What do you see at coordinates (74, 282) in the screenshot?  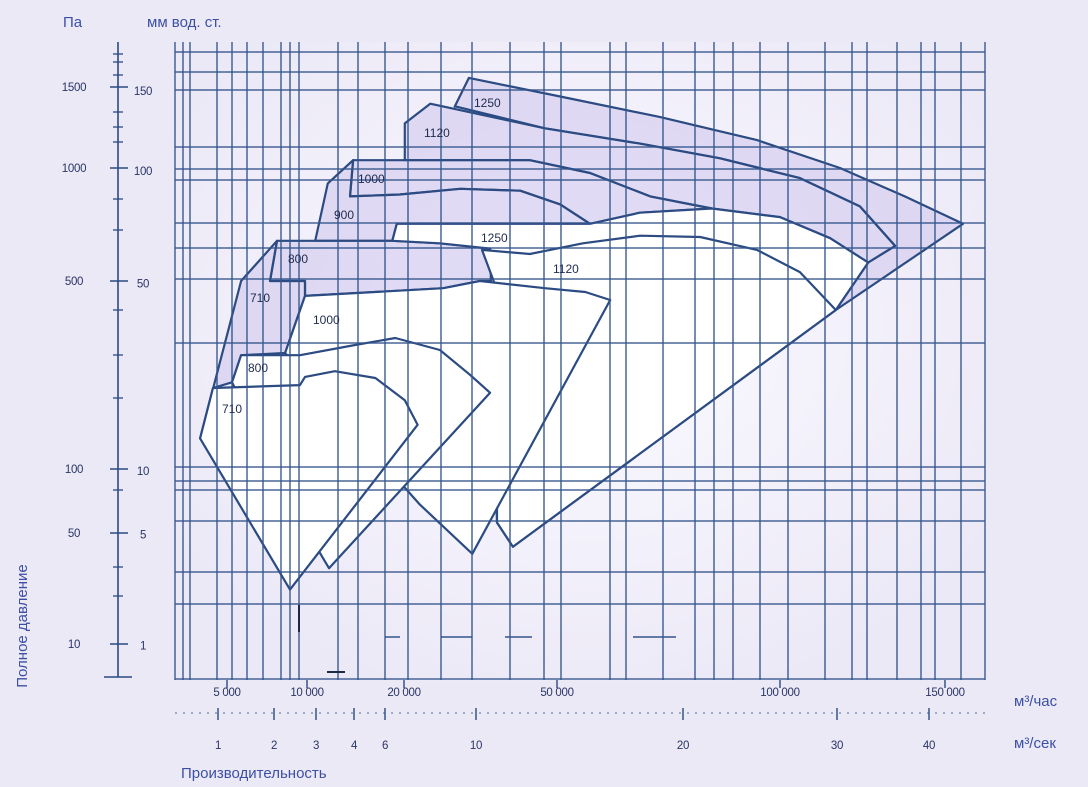 I see `y-tick-label-pa: 500` at bounding box center [74, 282].